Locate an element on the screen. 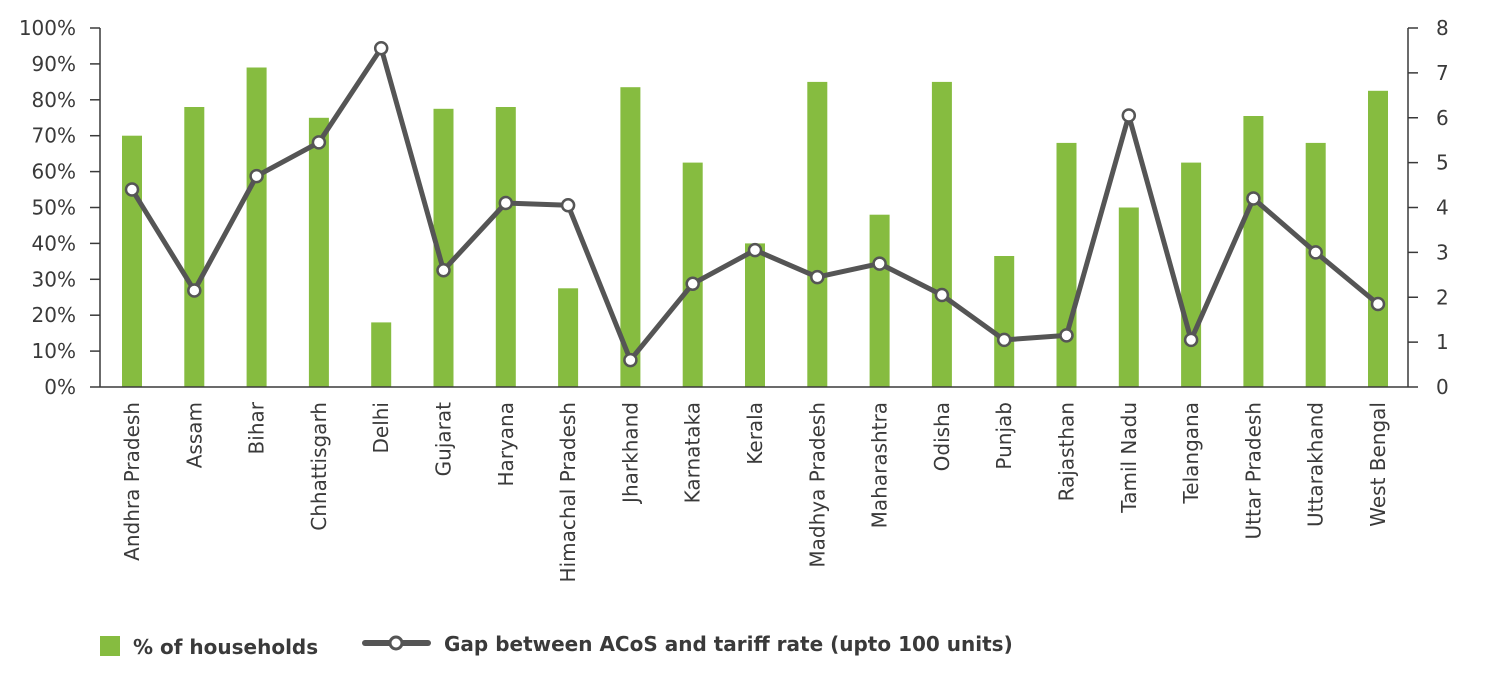 Image resolution: width=1486 pixels, height=678 pixels. bar-bihar is located at coordinates (256, 227).